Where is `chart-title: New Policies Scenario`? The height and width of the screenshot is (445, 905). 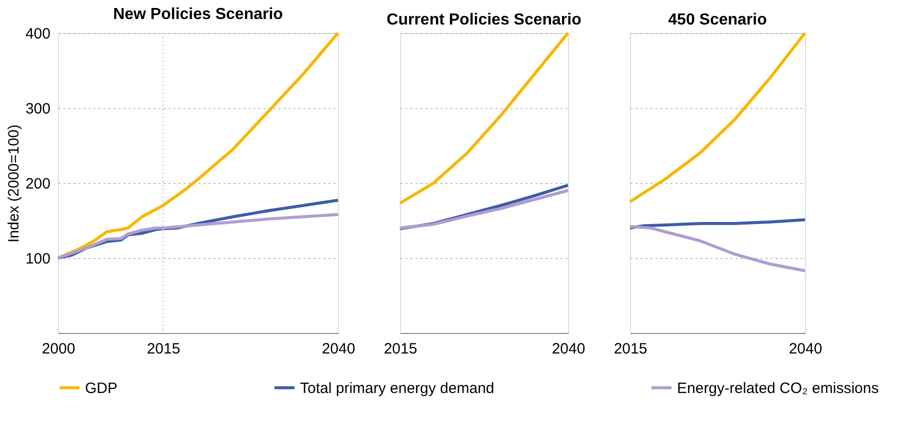
chart-title: New Policies Scenario is located at coordinates (198, 14).